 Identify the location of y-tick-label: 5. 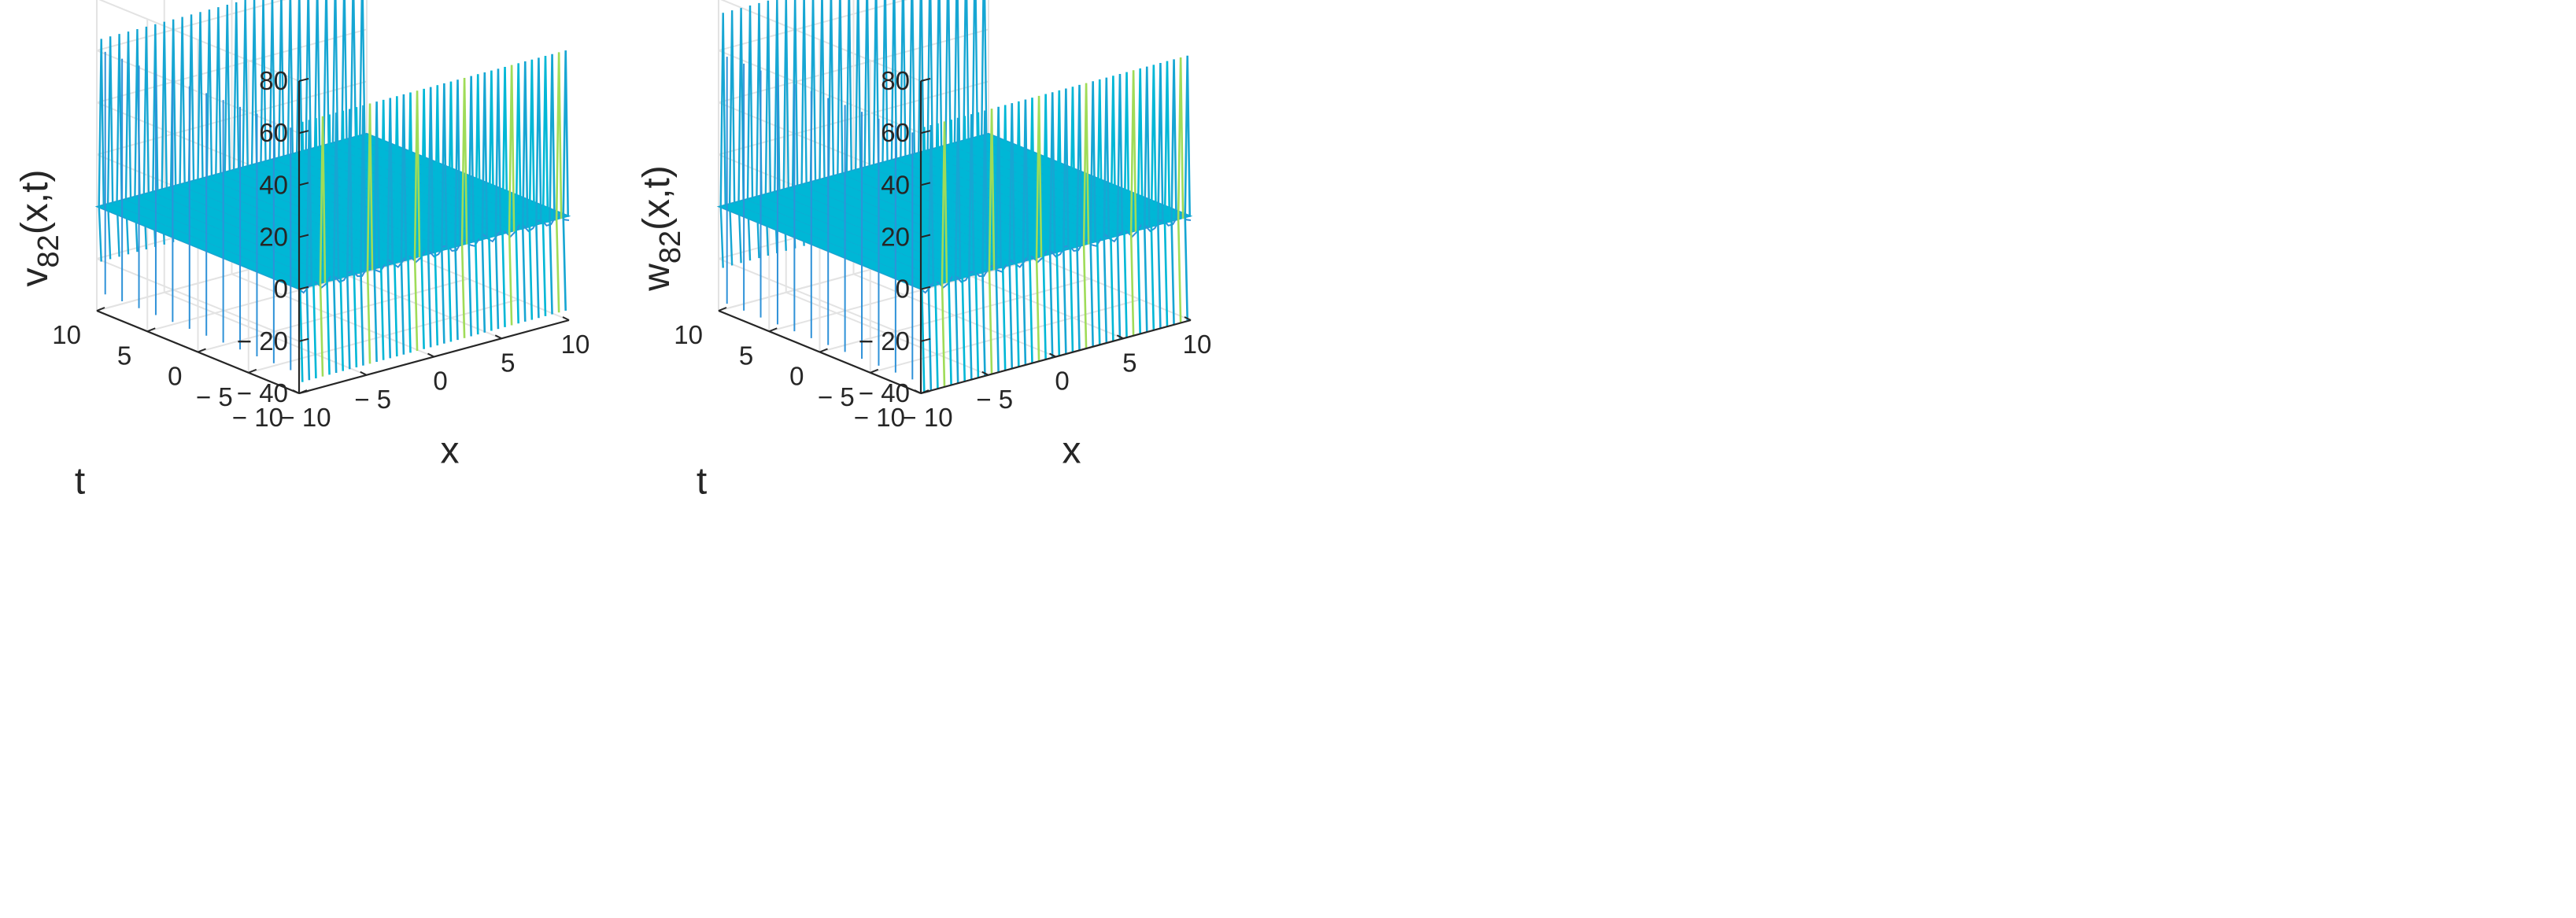
(746, 355).